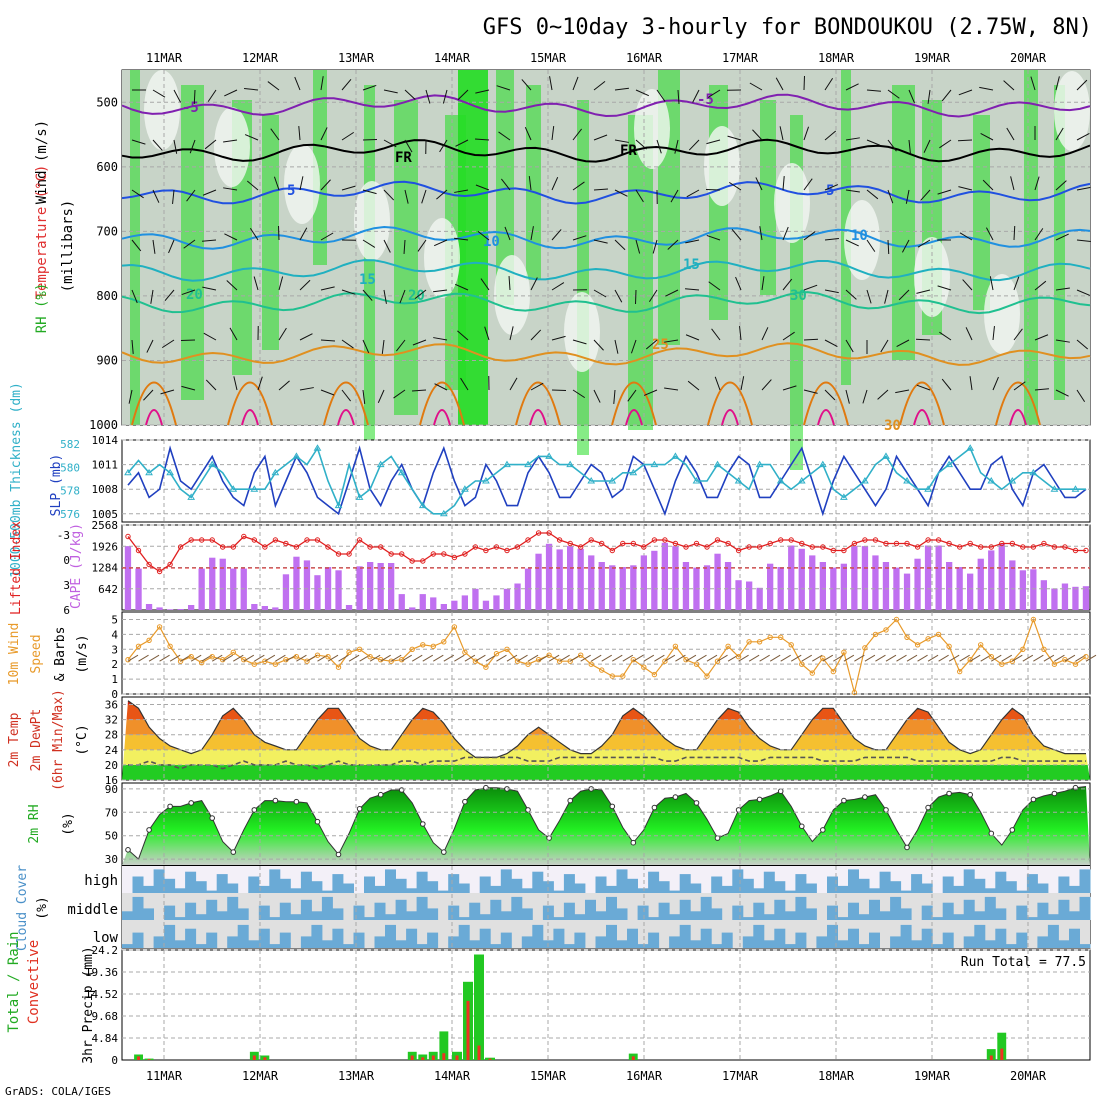 This screenshot has height=1100, width=1100. I want to click on wind10-line, so click(607, 655).